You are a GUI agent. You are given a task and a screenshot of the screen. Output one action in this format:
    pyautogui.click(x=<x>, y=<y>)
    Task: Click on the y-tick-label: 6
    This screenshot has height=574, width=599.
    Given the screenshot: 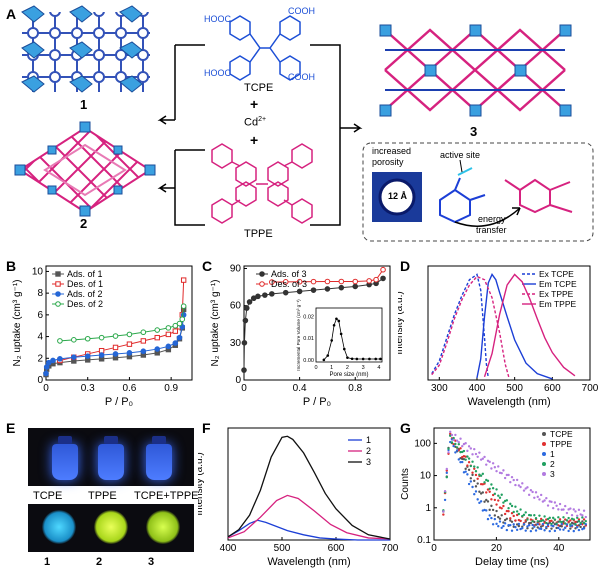 What is the action you would take?
    pyautogui.click(x=40, y=315)
    